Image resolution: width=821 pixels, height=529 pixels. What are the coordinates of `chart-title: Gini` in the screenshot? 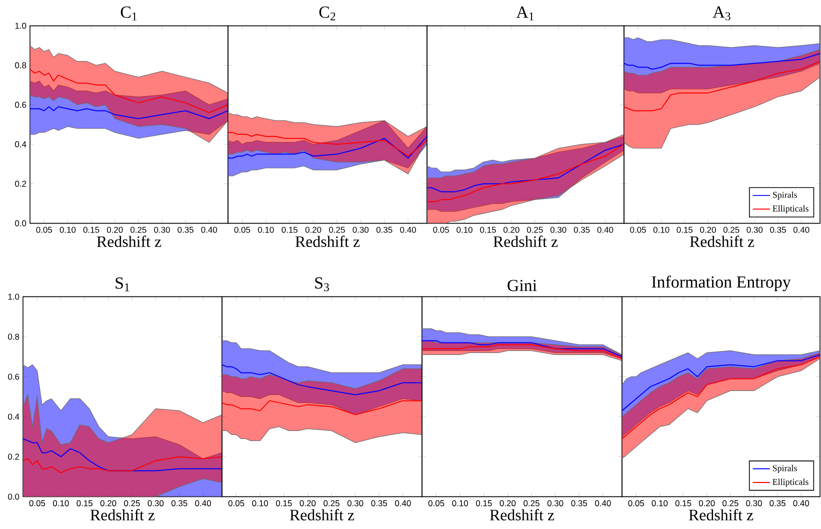 It's located at (522, 286).